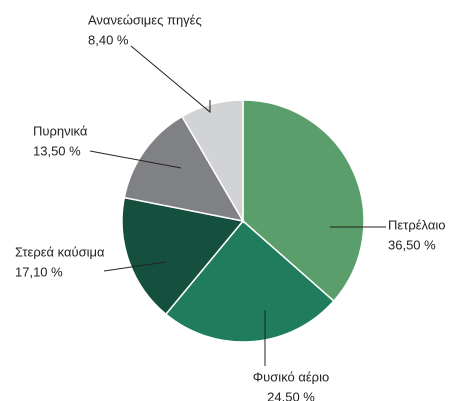  Describe the element at coordinates (145, 19) in the screenshot. I see `slice-label: Ανανεώσιμες πηγές` at that location.